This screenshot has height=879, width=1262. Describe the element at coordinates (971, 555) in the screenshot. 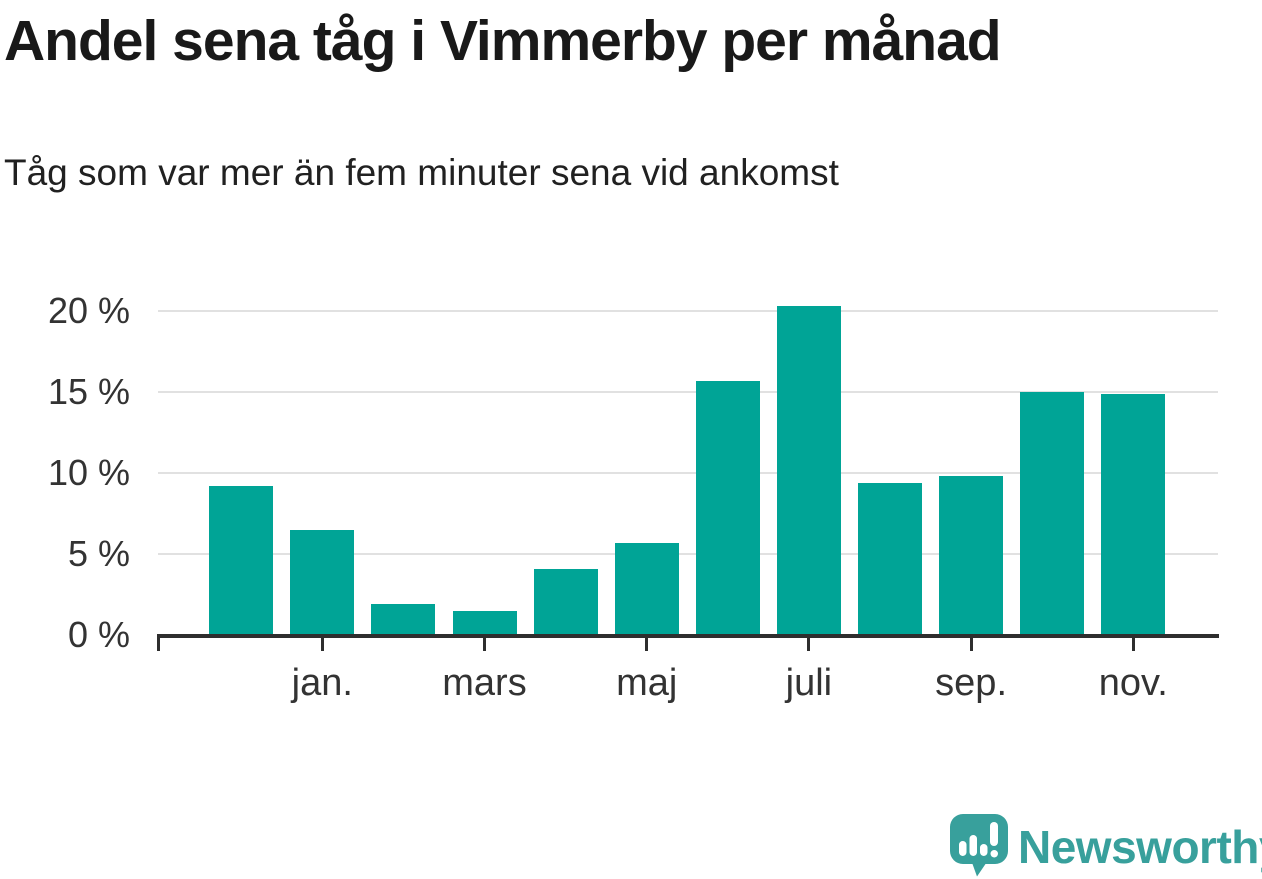

I see `bar-sep` at that location.